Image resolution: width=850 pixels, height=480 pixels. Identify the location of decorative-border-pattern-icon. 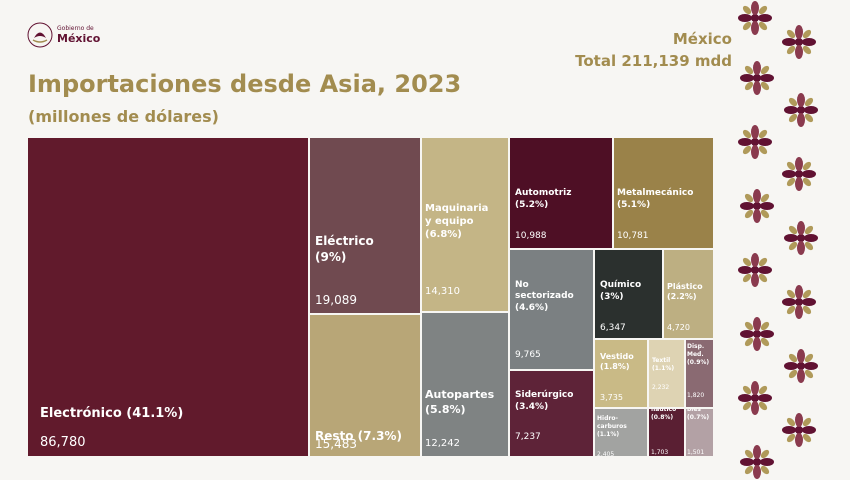
(778, 240).